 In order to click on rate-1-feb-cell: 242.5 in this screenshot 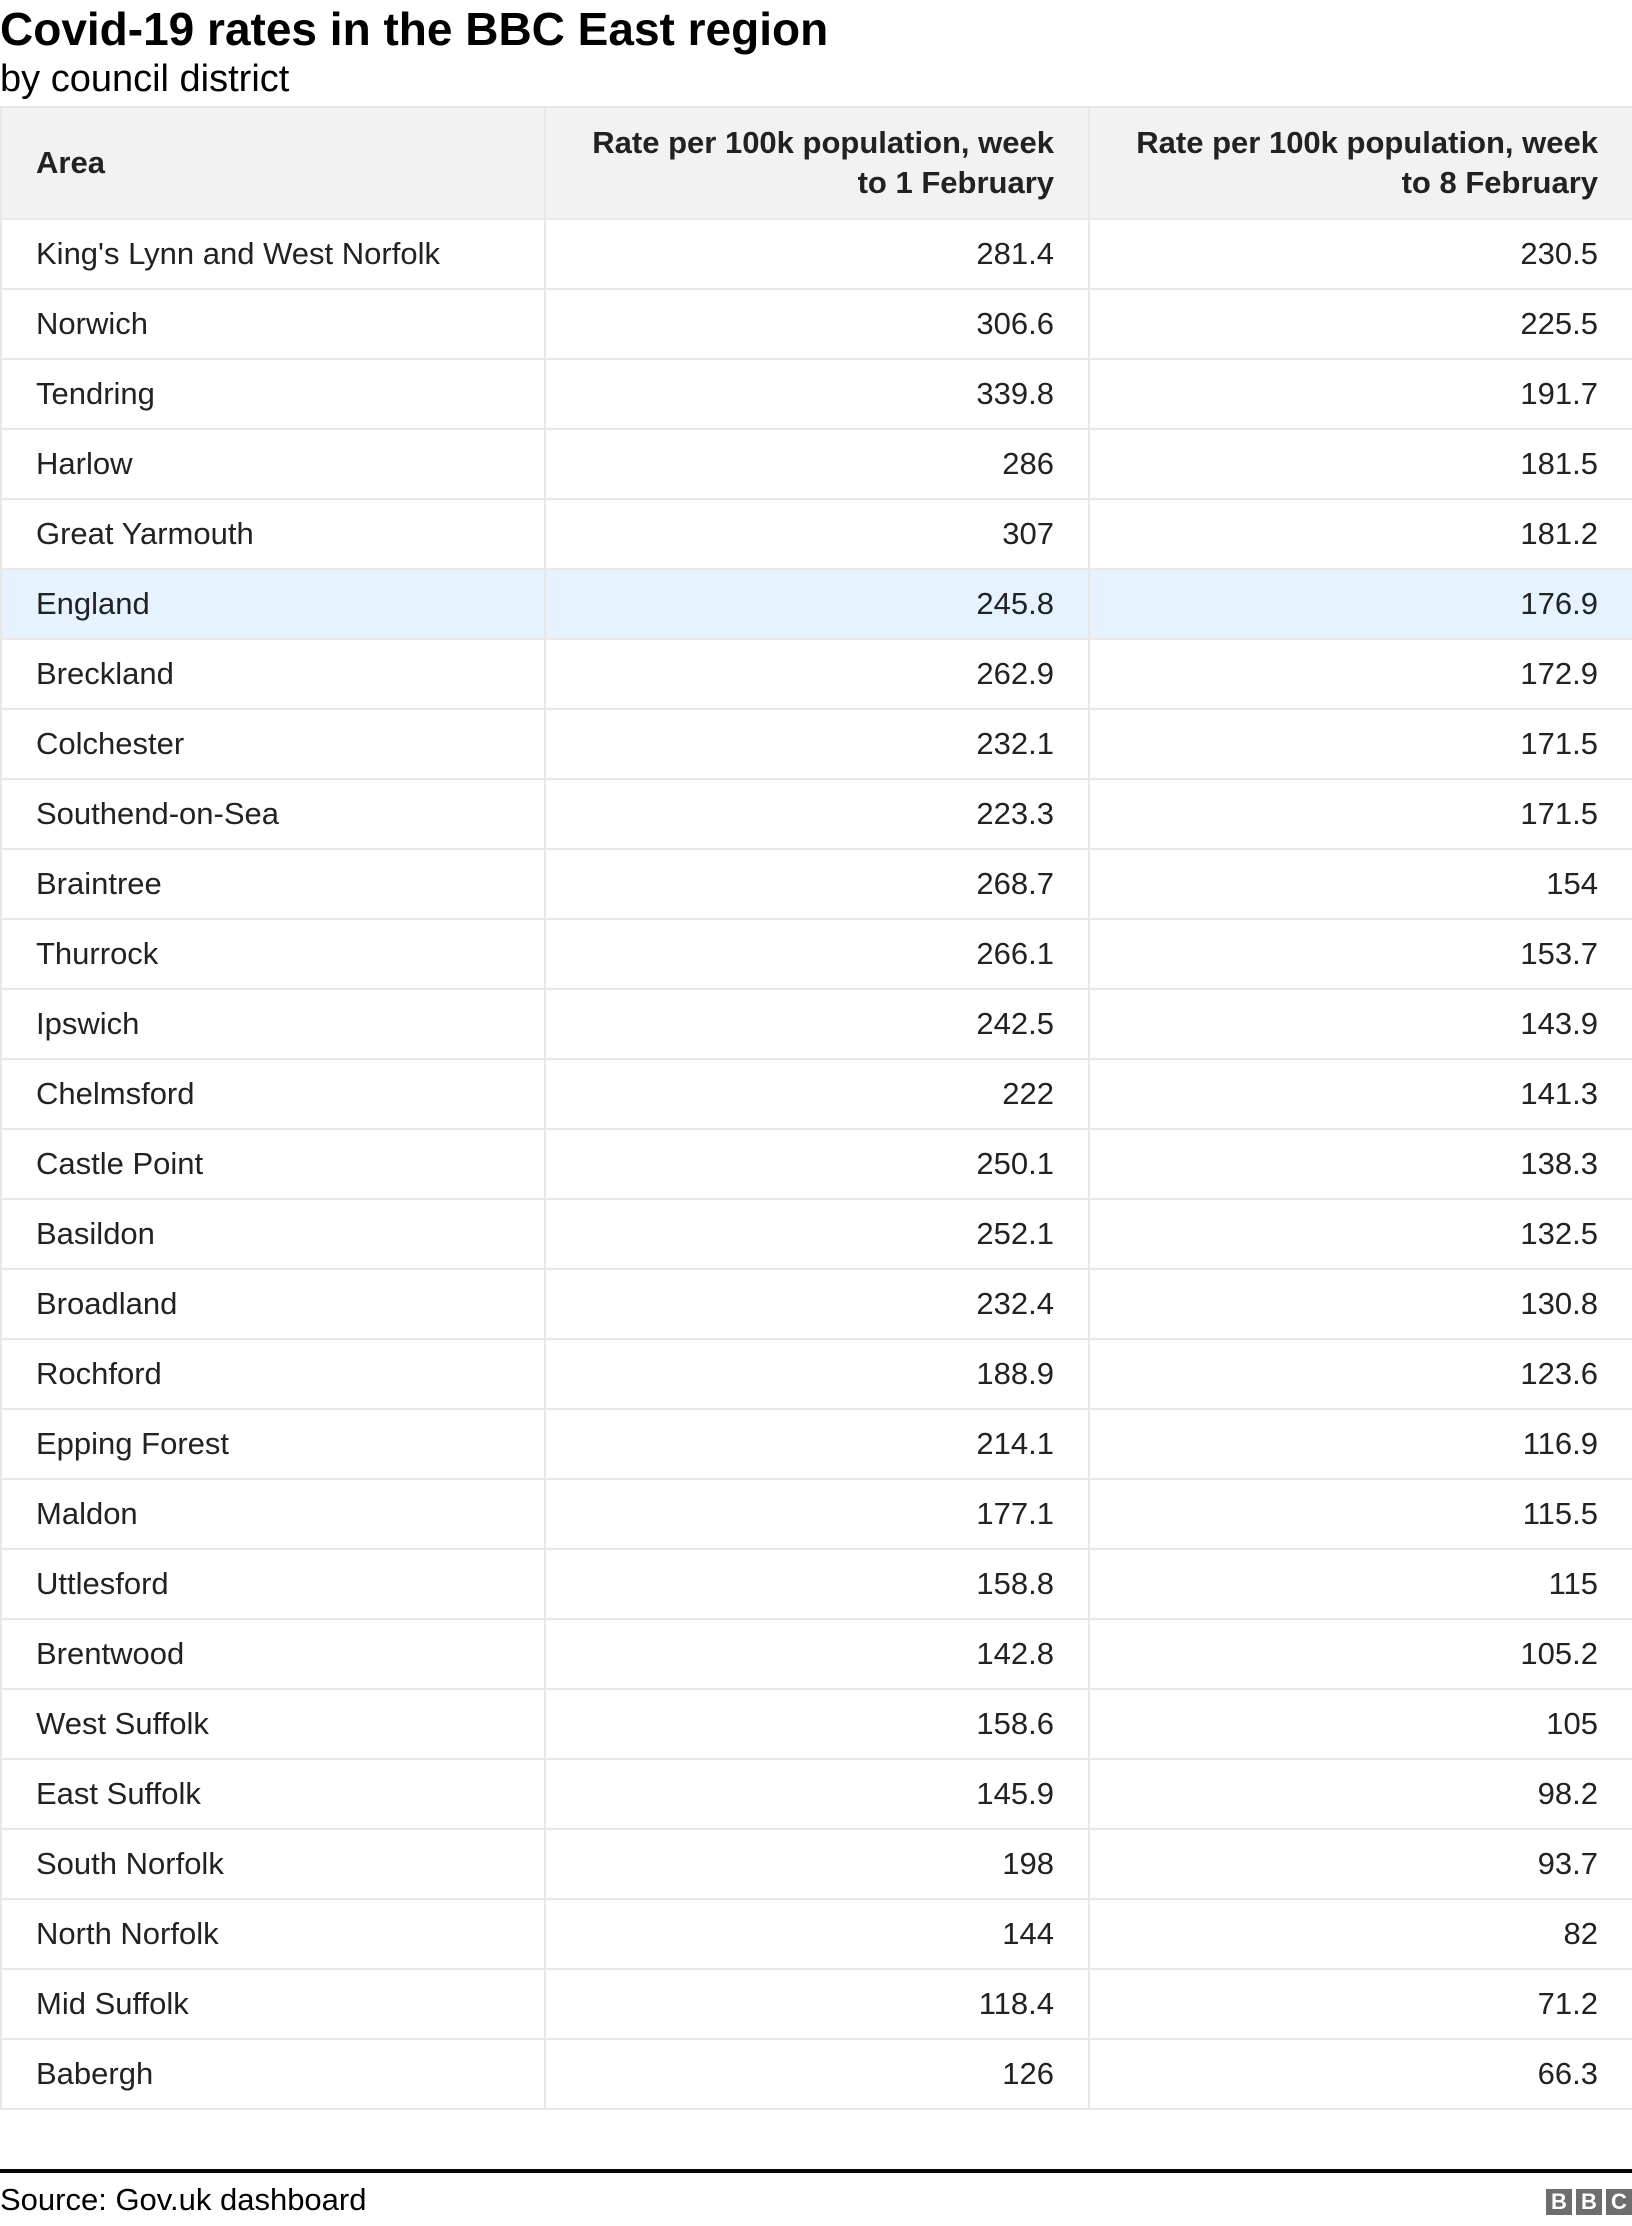, I will do `click(817, 1024)`.